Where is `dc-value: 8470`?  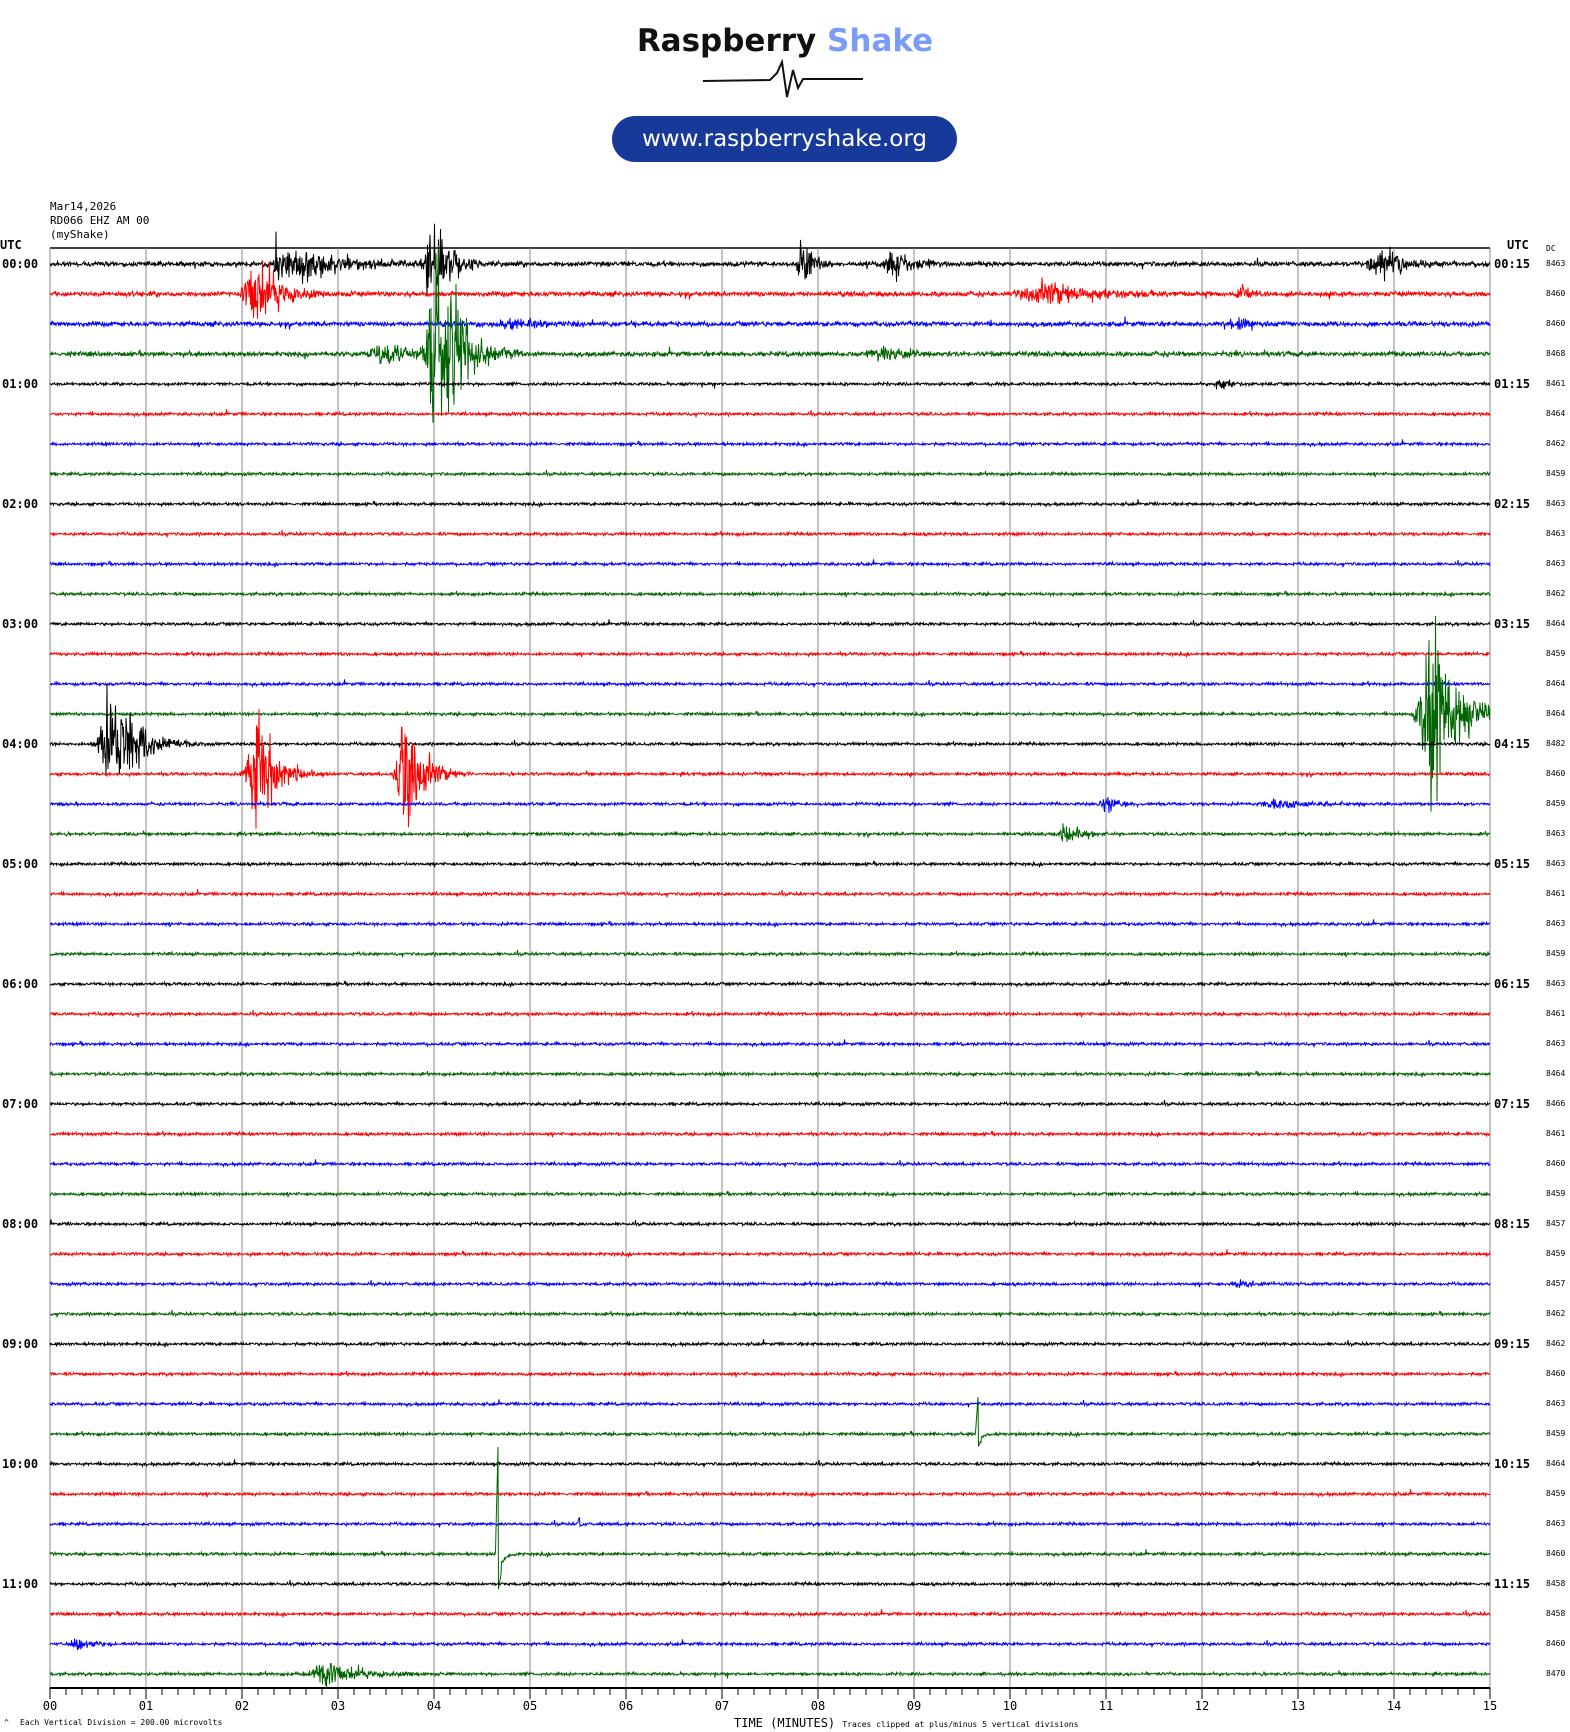 dc-value: 8470 is located at coordinates (1556, 1673).